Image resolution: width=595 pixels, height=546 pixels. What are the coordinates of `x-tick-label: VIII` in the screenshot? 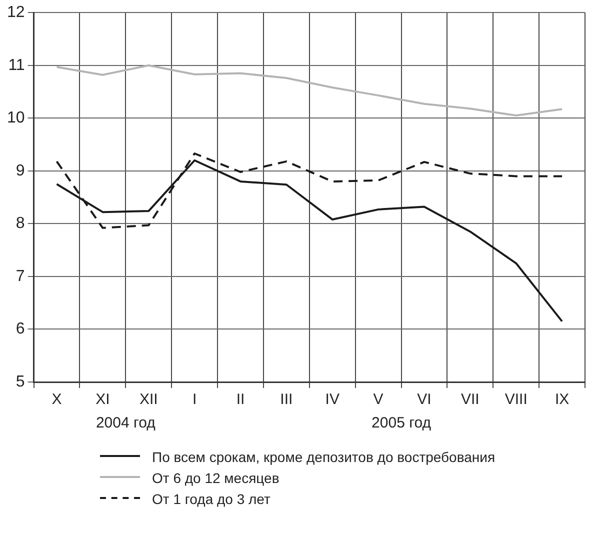 It's located at (516, 399).